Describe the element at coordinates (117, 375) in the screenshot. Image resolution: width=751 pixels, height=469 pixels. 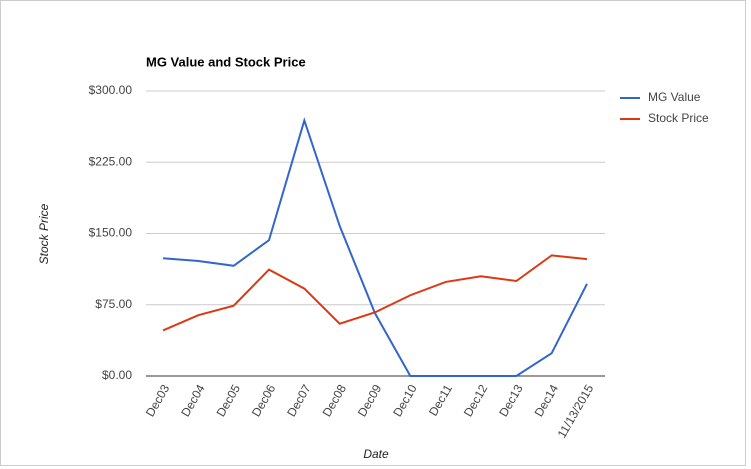
I see `y-tick-label: $0.00` at that location.